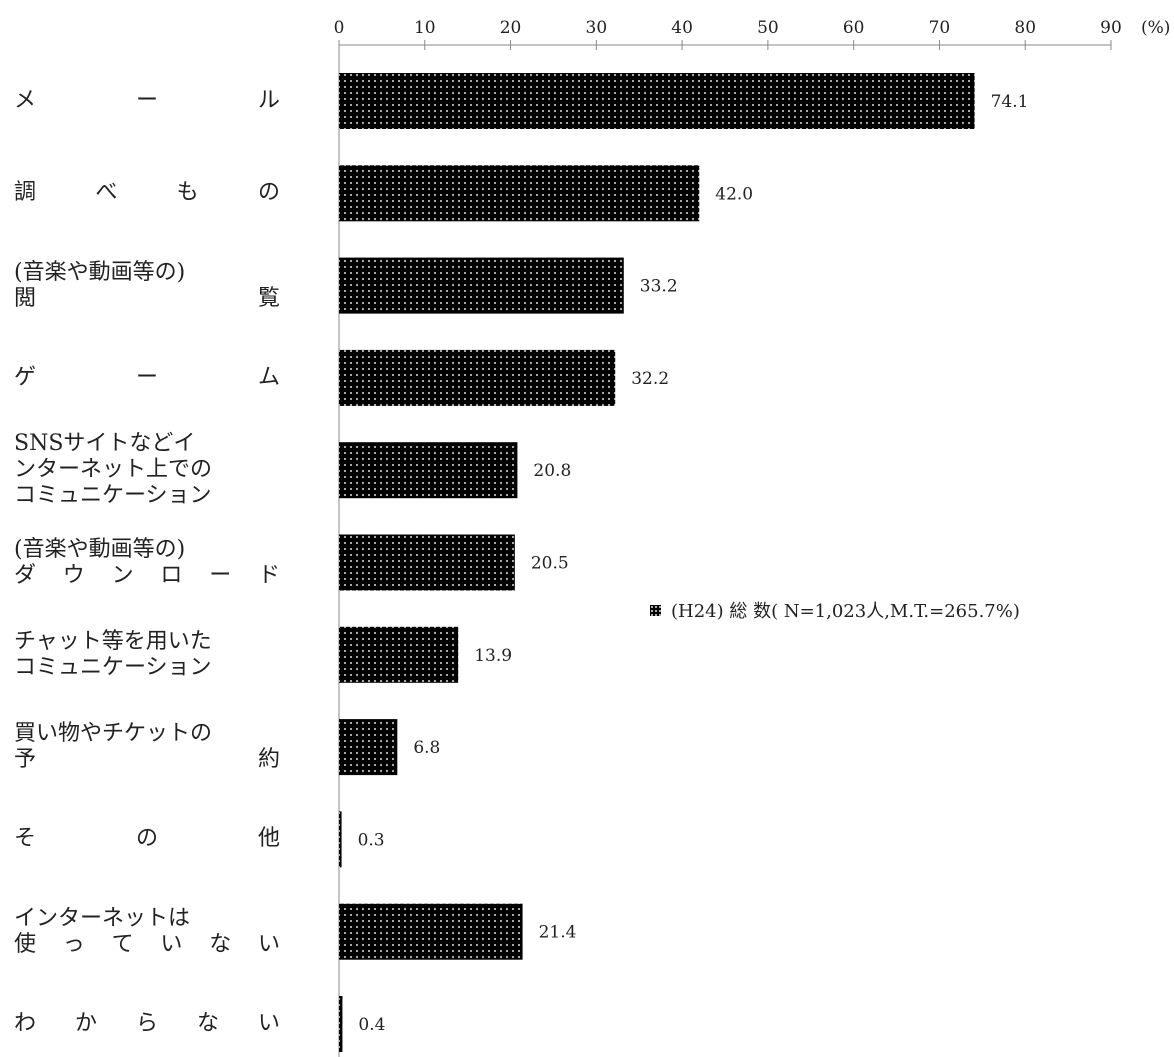 Image resolution: width=1174 pixels, height=1057 pixels. Describe the element at coordinates (147, 575) in the screenshot. I see `category-label: ダ ウ ン ロ ー ド` at that location.